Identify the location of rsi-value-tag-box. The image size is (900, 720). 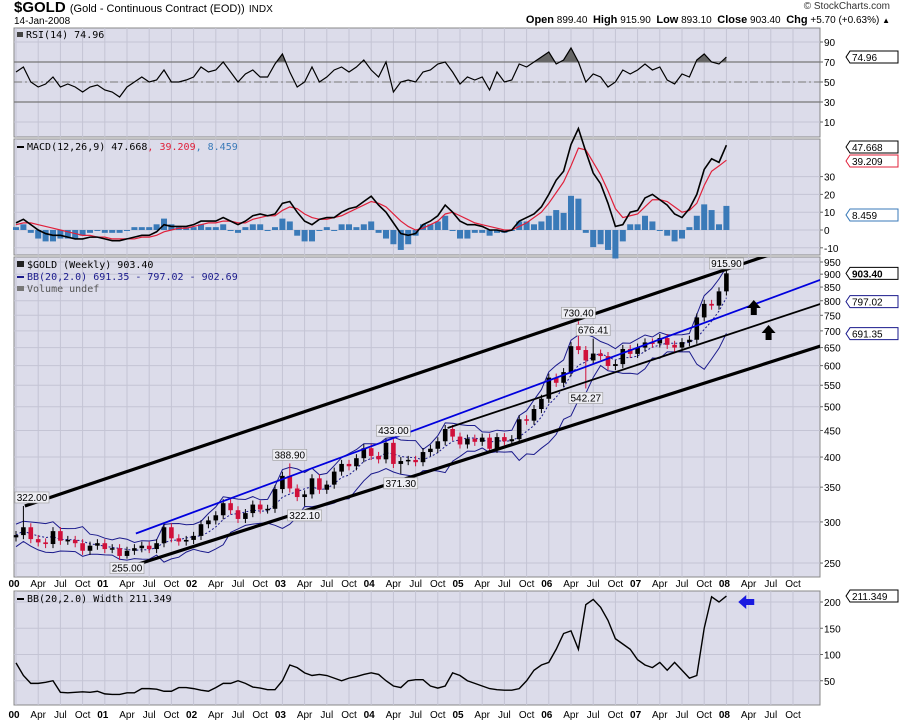
(872, 57).